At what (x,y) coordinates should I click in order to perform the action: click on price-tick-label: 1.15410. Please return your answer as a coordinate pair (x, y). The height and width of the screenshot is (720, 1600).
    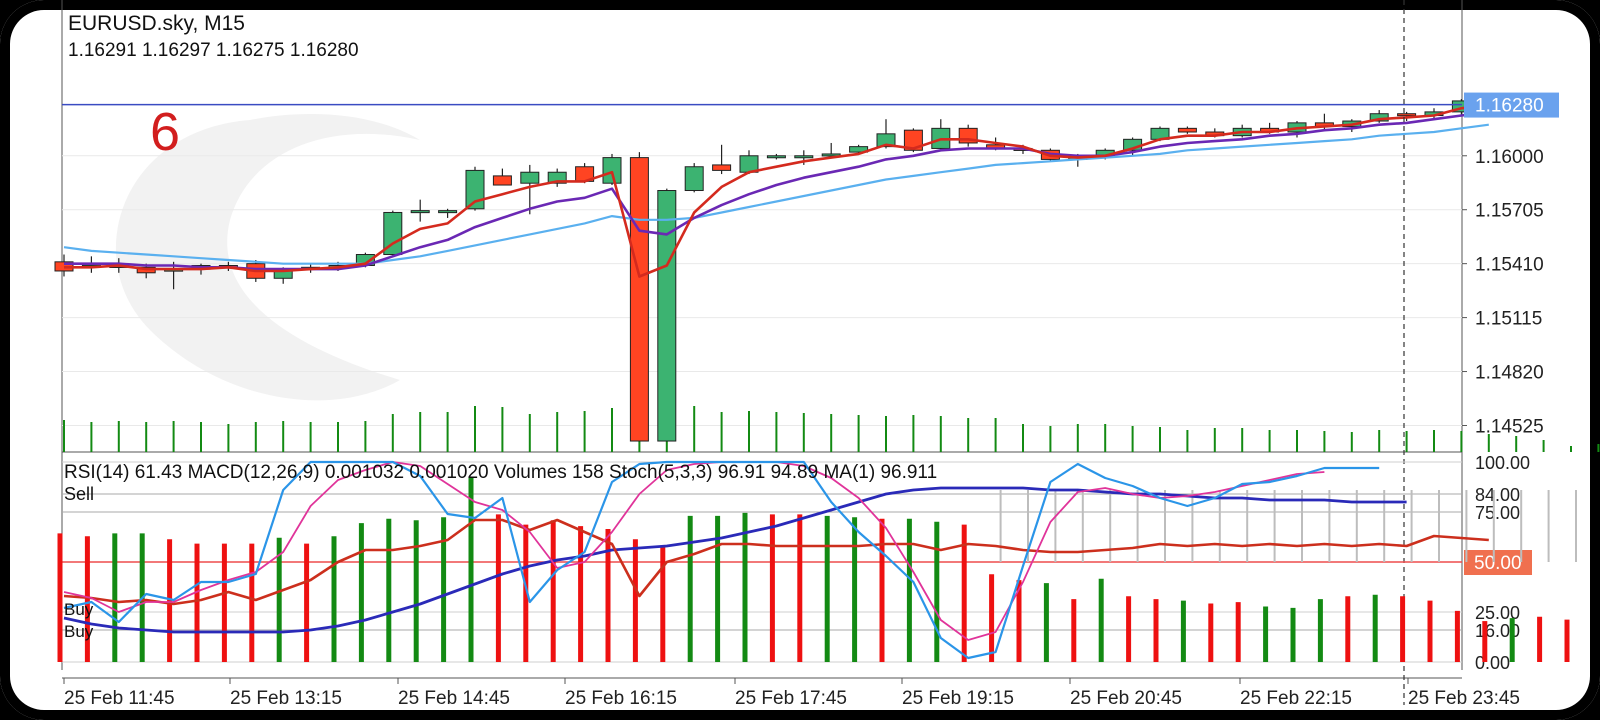
    Looking at the image, I should click on (1509, 265).